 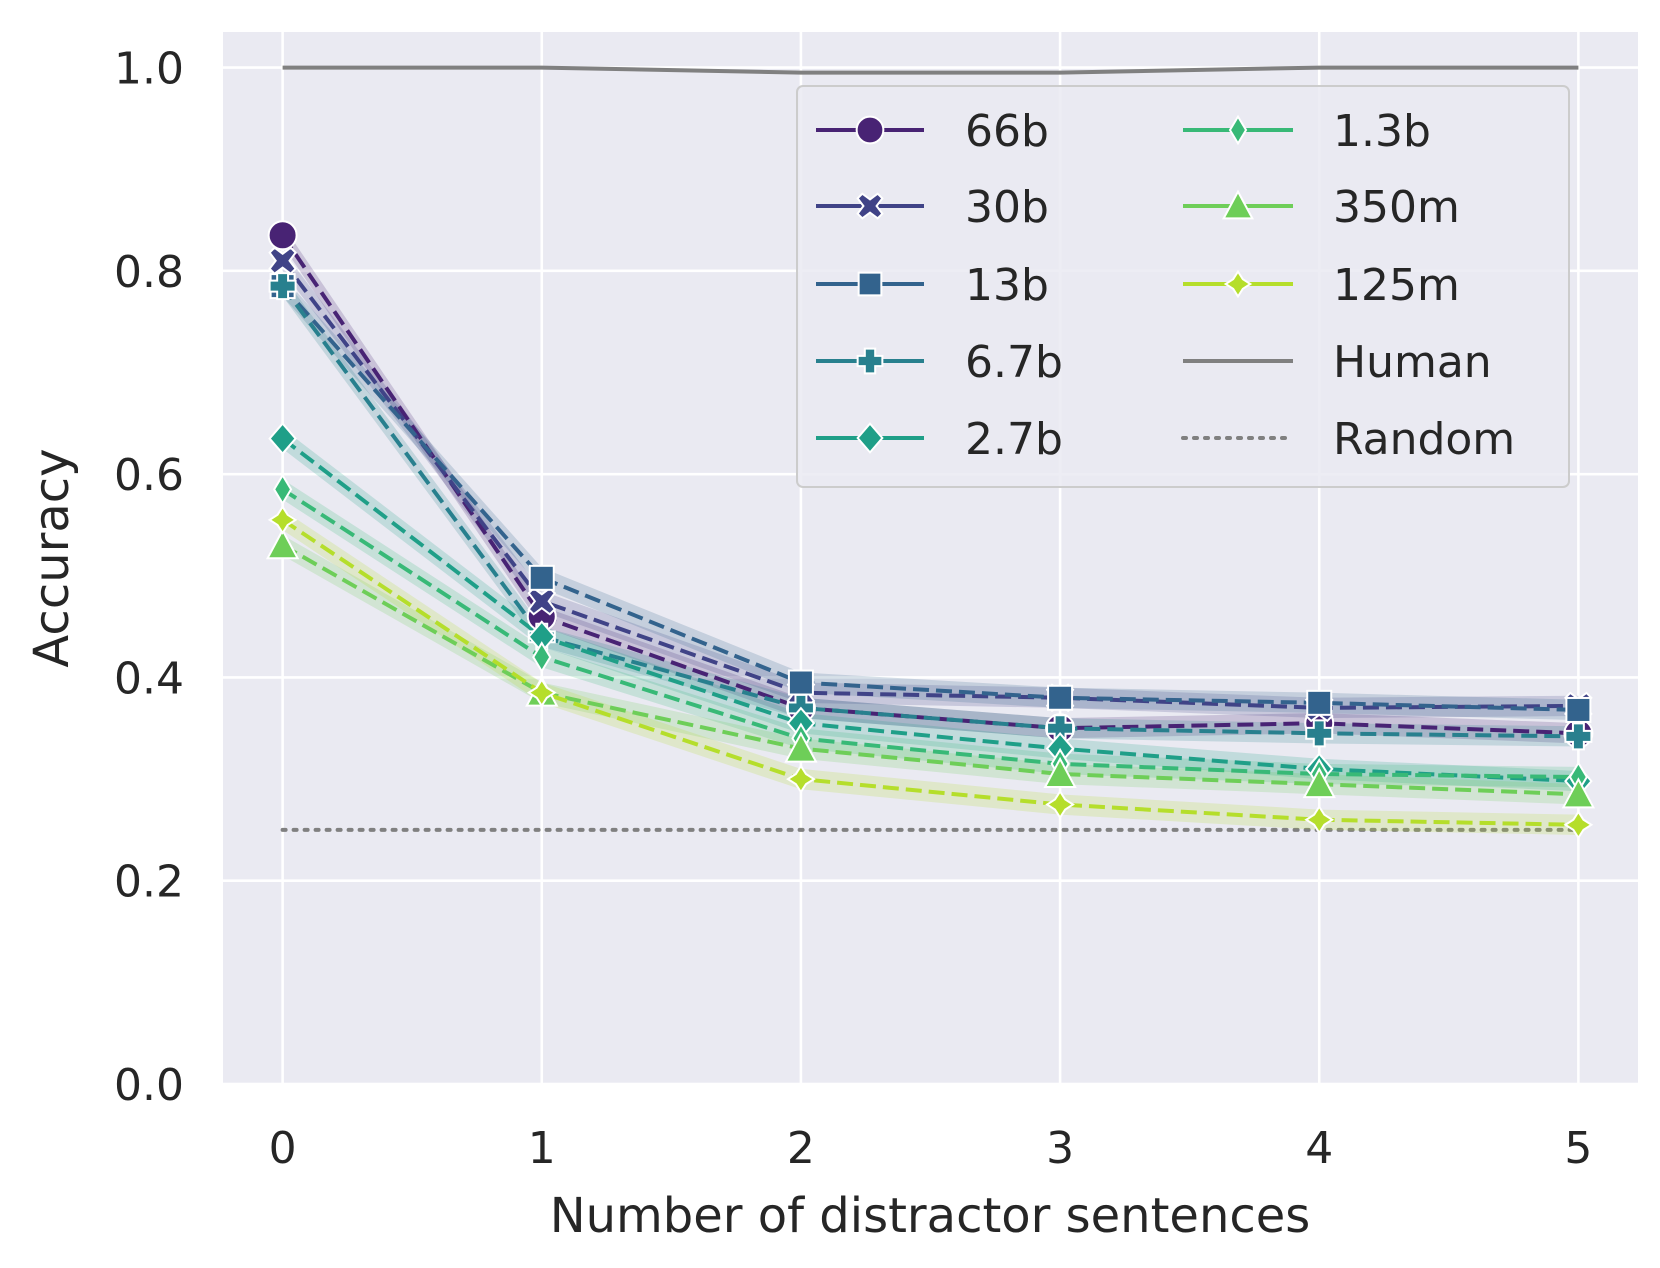 I want to click on y-tick-label: 1.0, so click(x=149, y=69).